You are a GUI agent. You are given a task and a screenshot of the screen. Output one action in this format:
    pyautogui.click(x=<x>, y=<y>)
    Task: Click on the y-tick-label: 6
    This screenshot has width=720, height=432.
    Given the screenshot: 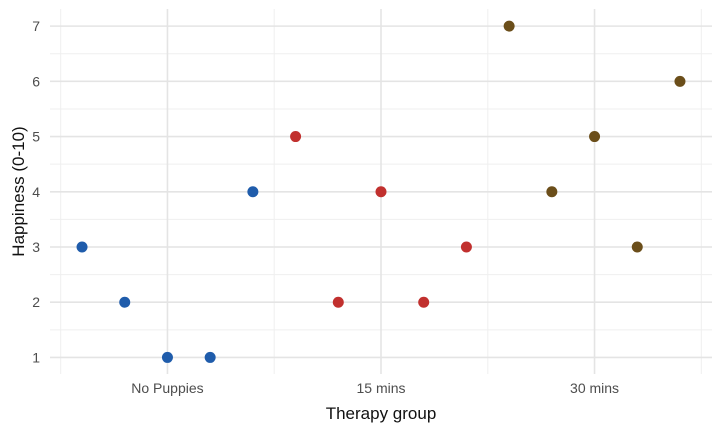 What is the action you would take?
    pyautogui.click(x=36, y=81)
    